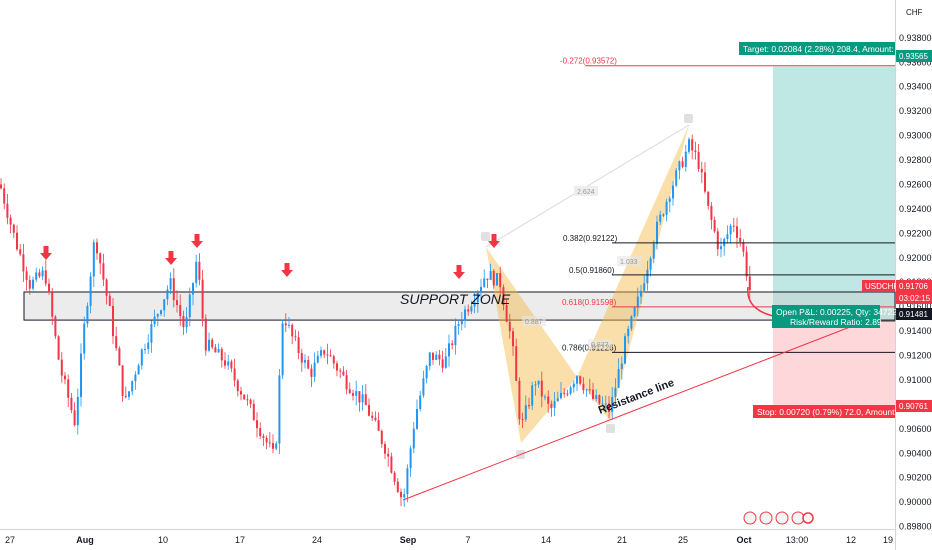  Describe the element at coordinates (600, 345) in the screenshot. I see `pattern-ratio-3: 0.877` at that location.